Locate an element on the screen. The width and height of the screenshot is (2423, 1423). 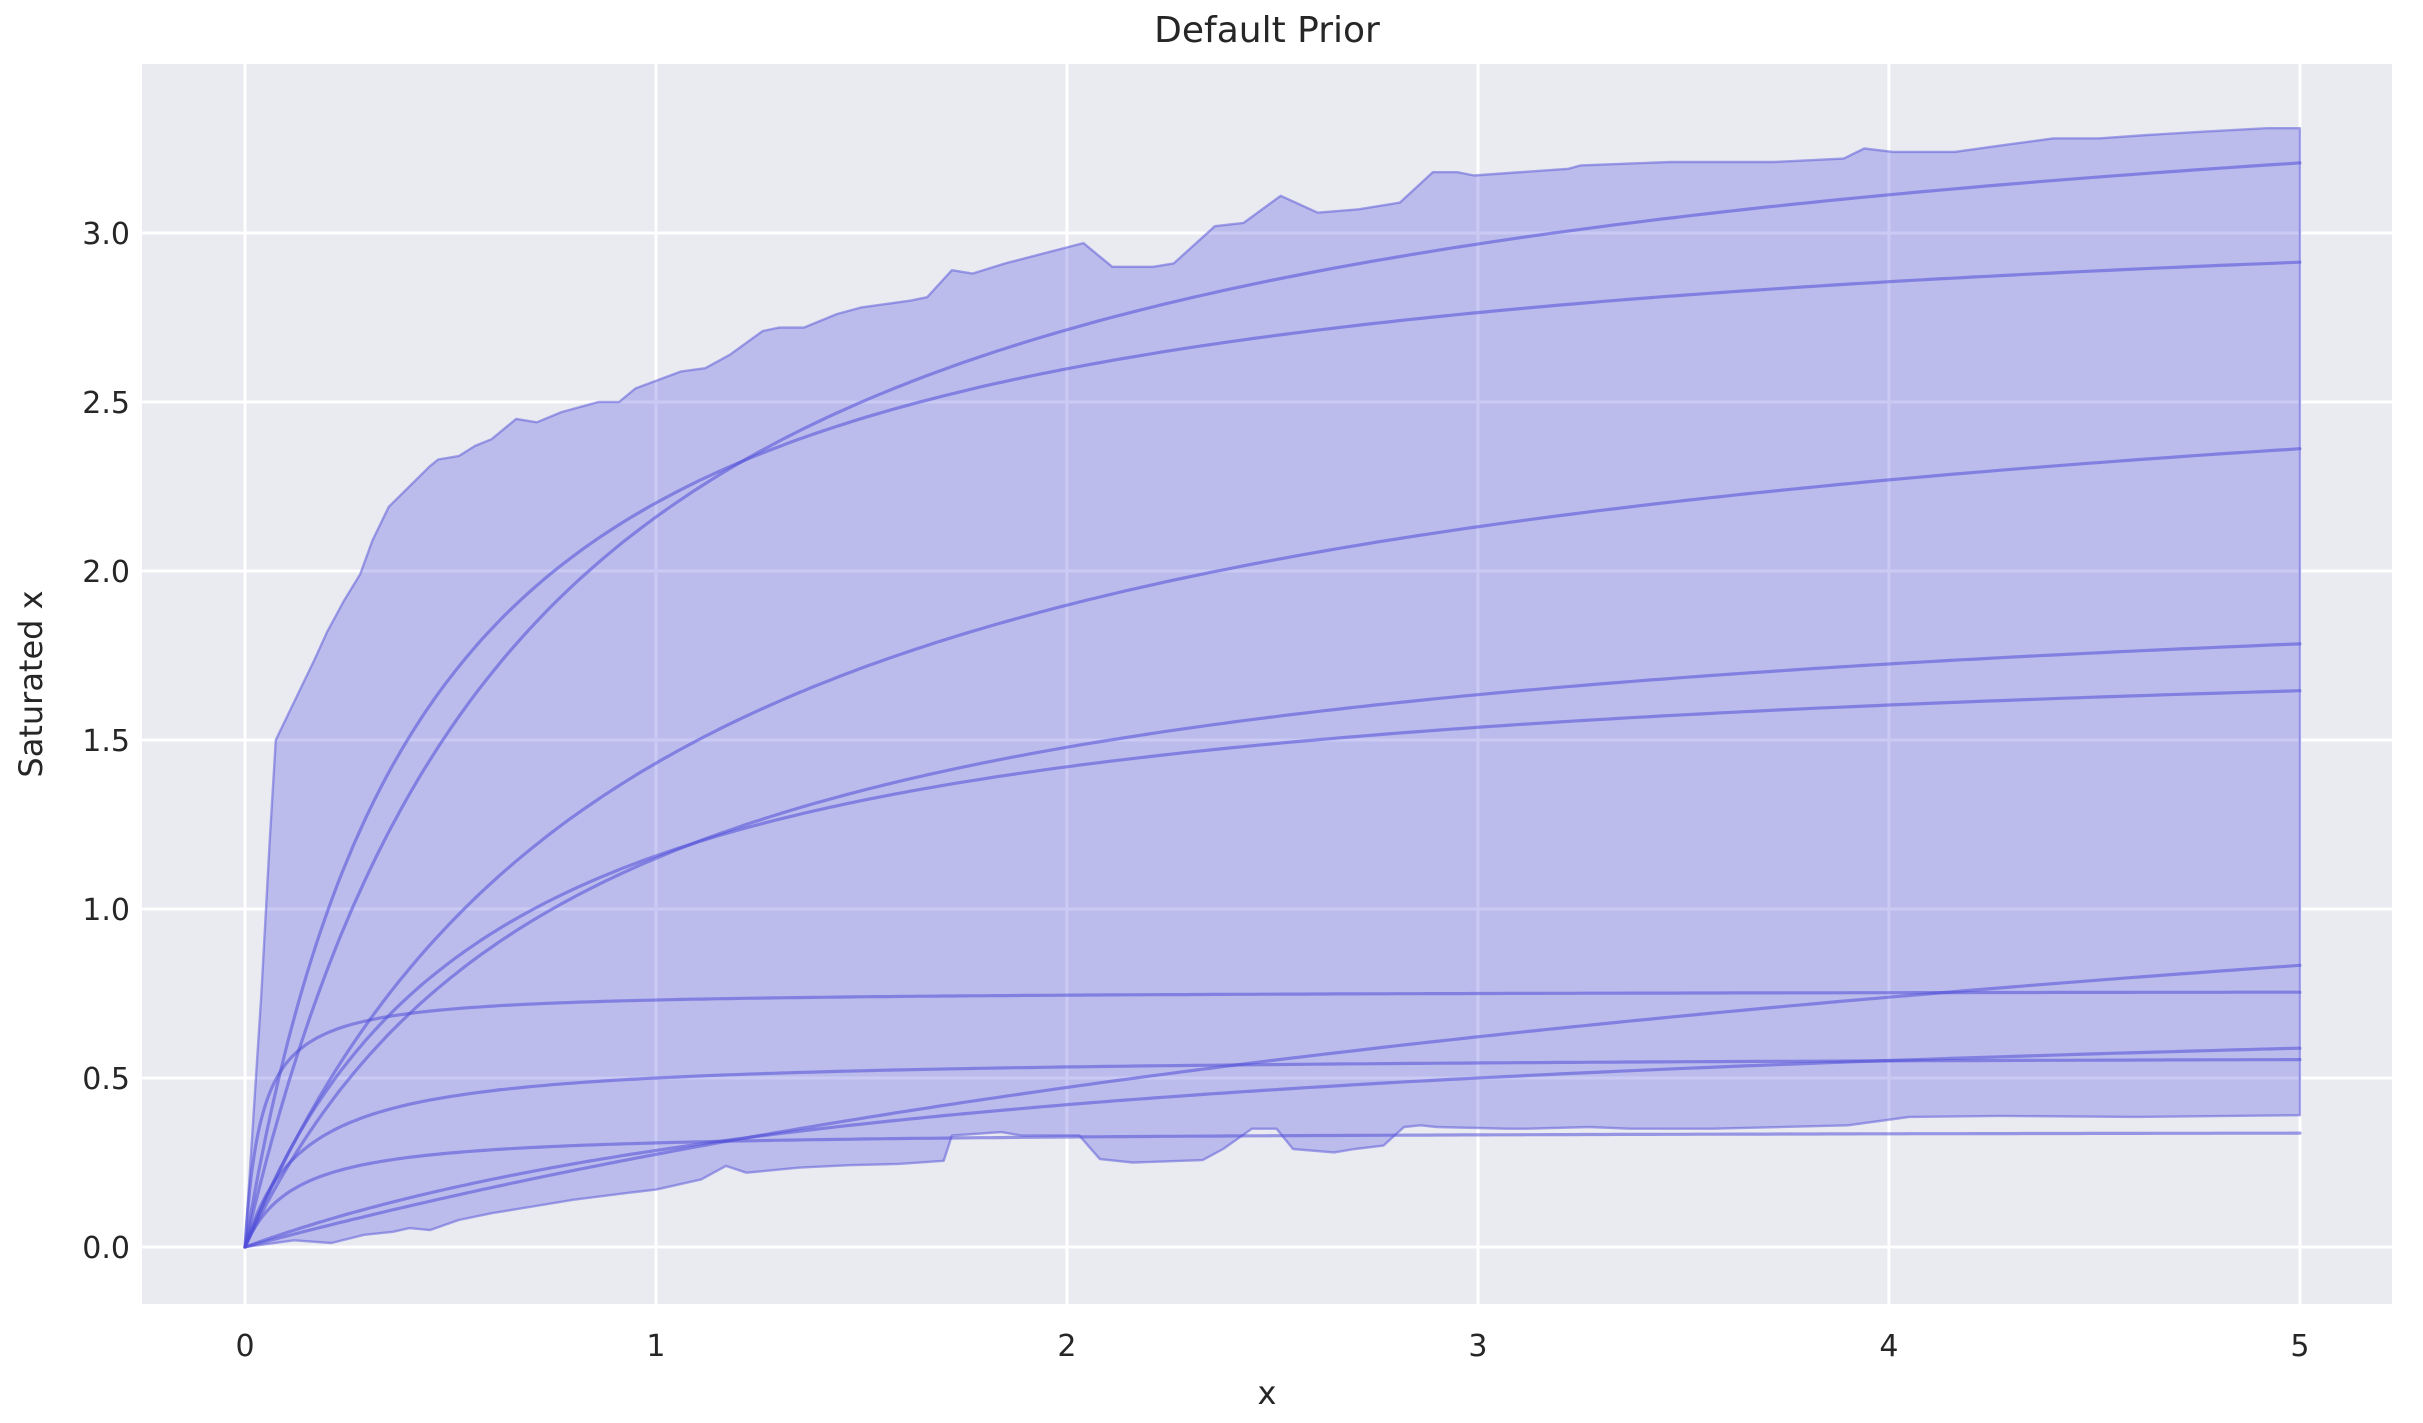
x-tick-label: 5 is located at coordinates (2299, 1346).